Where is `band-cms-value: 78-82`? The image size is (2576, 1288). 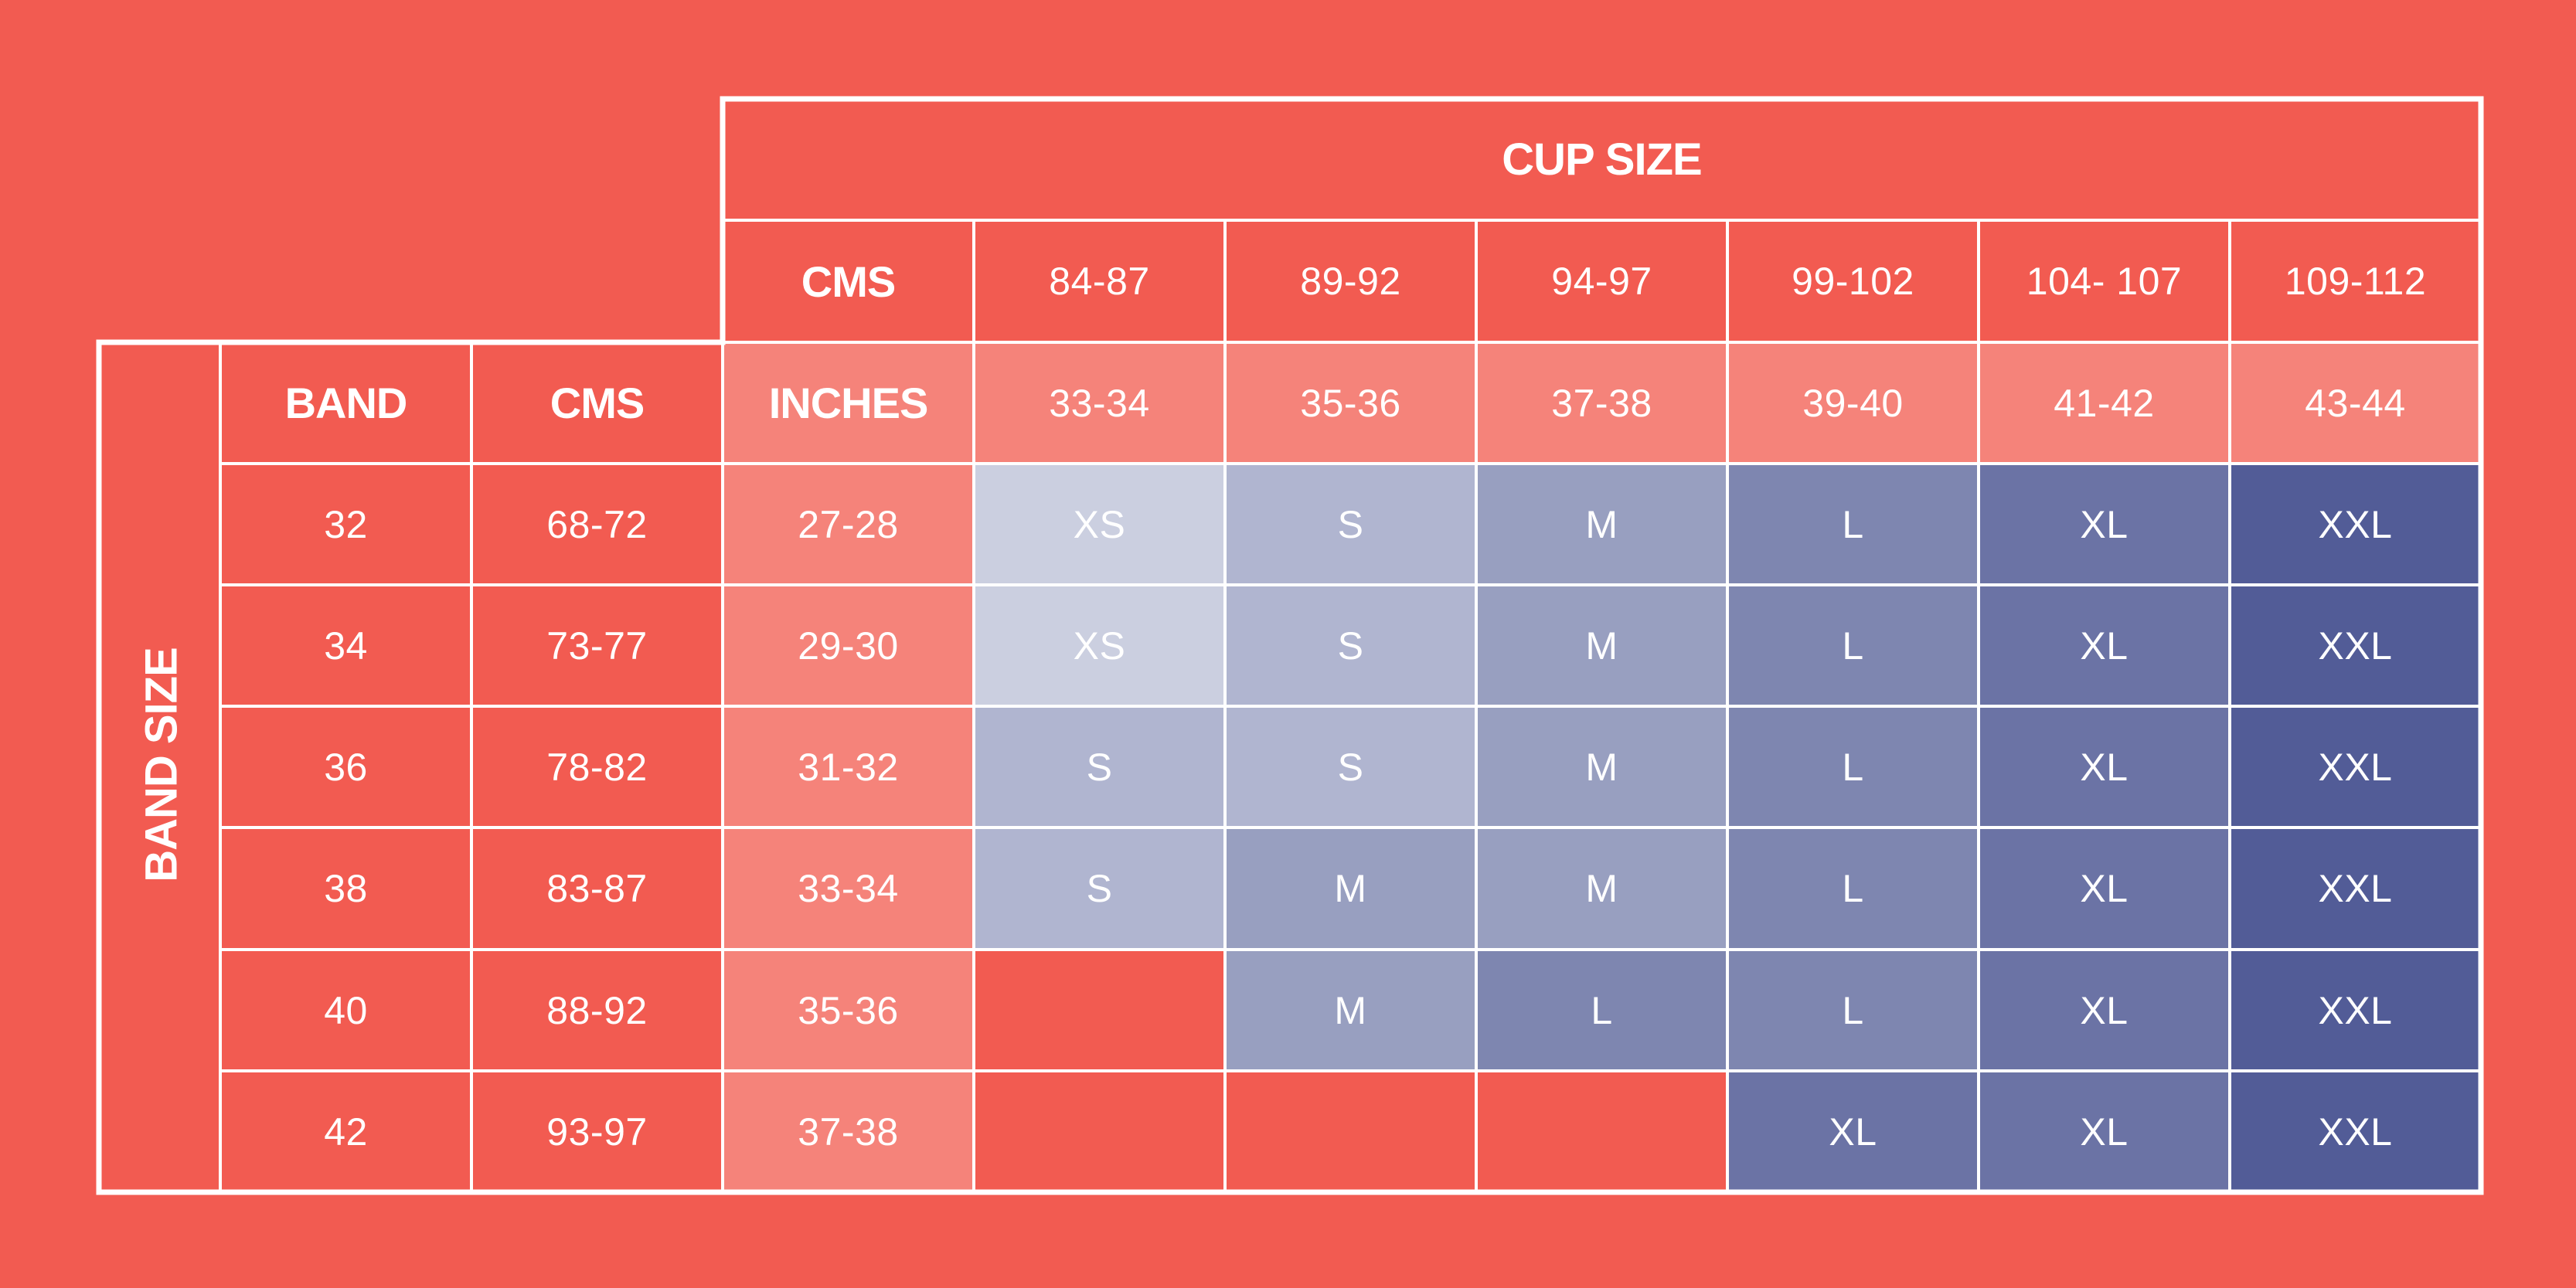 band-cms-value: 78-82 is located at coordinates (597, 767).